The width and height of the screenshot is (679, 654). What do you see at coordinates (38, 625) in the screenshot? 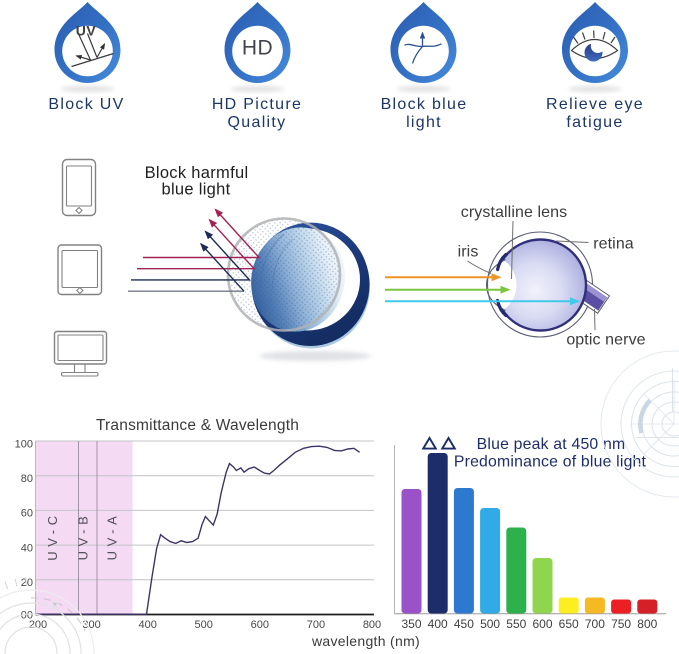
I see `svg-text: 200` at bounding box center [38, 625].